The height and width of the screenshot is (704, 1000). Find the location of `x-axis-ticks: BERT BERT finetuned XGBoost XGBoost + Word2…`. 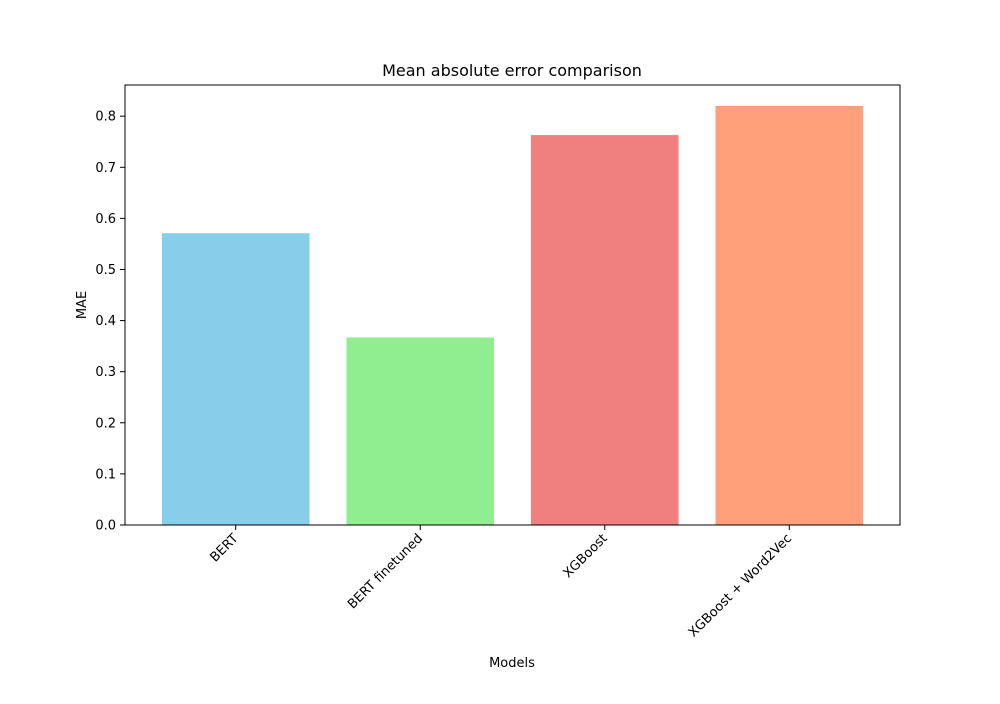

x-axis-ticks: BERT BERT finetuned XGBoost XGBoost + Word2… is located at coordinates (501, 583).